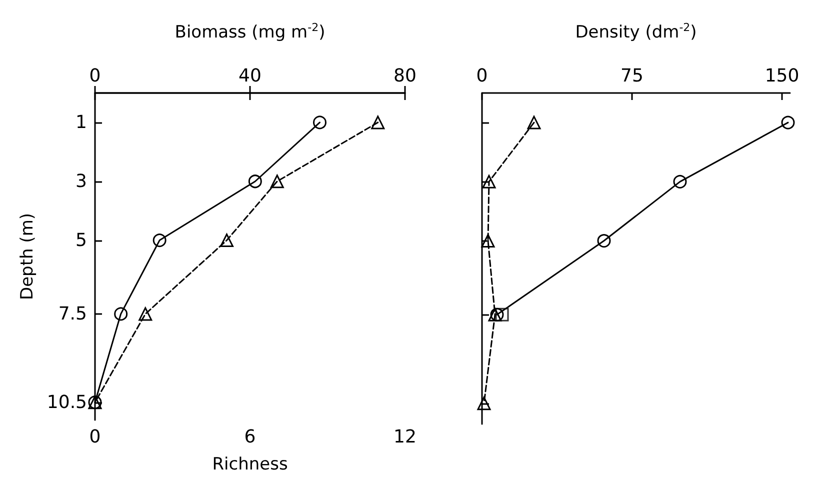 This screenshot has width=815, height=485. Describe the element at coordinates (782, 76) in the screenshot. I see `x-tick-label: 150` at that location.